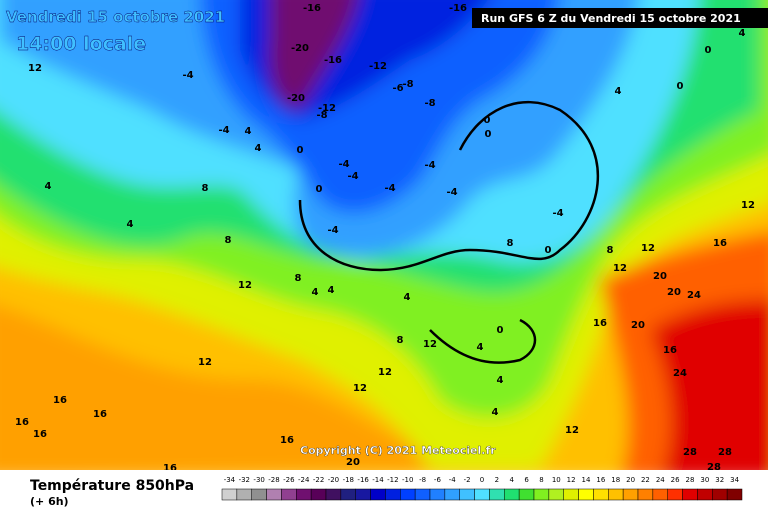 The image size is (768, 512). Describe the element at coordinates (318, 480) in the screenshot. I see `scale-label: -22` at that location.